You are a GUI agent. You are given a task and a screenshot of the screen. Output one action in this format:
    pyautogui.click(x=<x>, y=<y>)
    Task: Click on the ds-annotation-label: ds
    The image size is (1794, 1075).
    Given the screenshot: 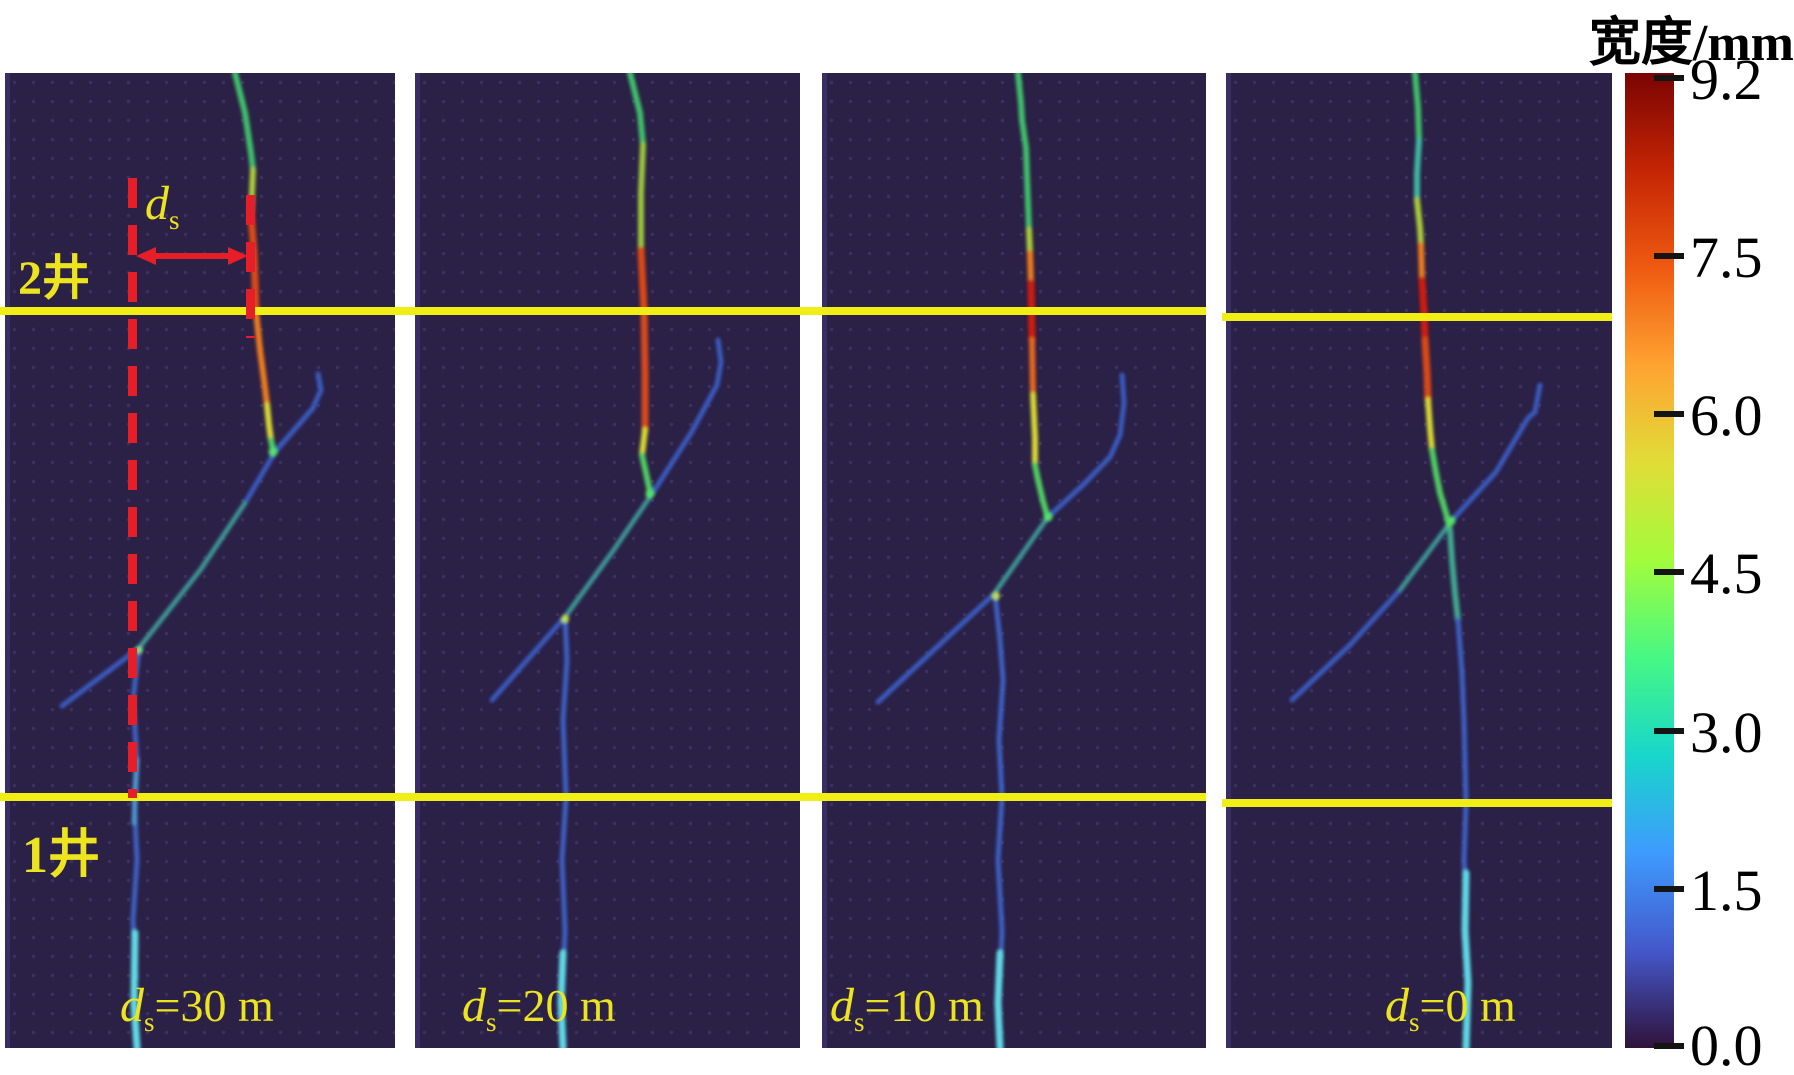 What is the action you would take?
    pyautogui.click(x=162, y=205)
    